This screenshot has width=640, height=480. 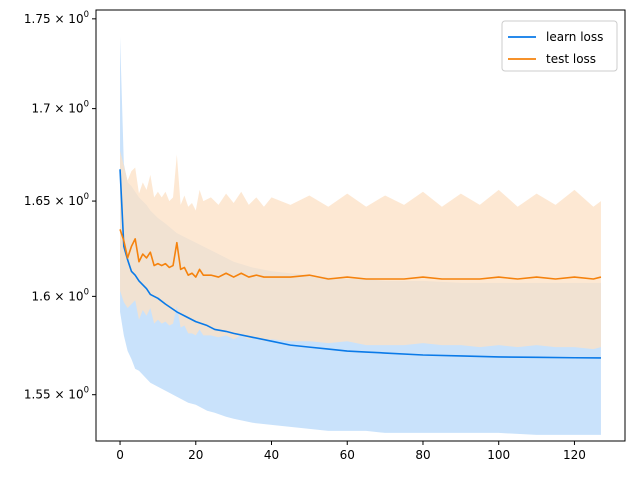 I want to click on y-tick-label-1.55: 1.55 × 100, so click(x=56, y=394).